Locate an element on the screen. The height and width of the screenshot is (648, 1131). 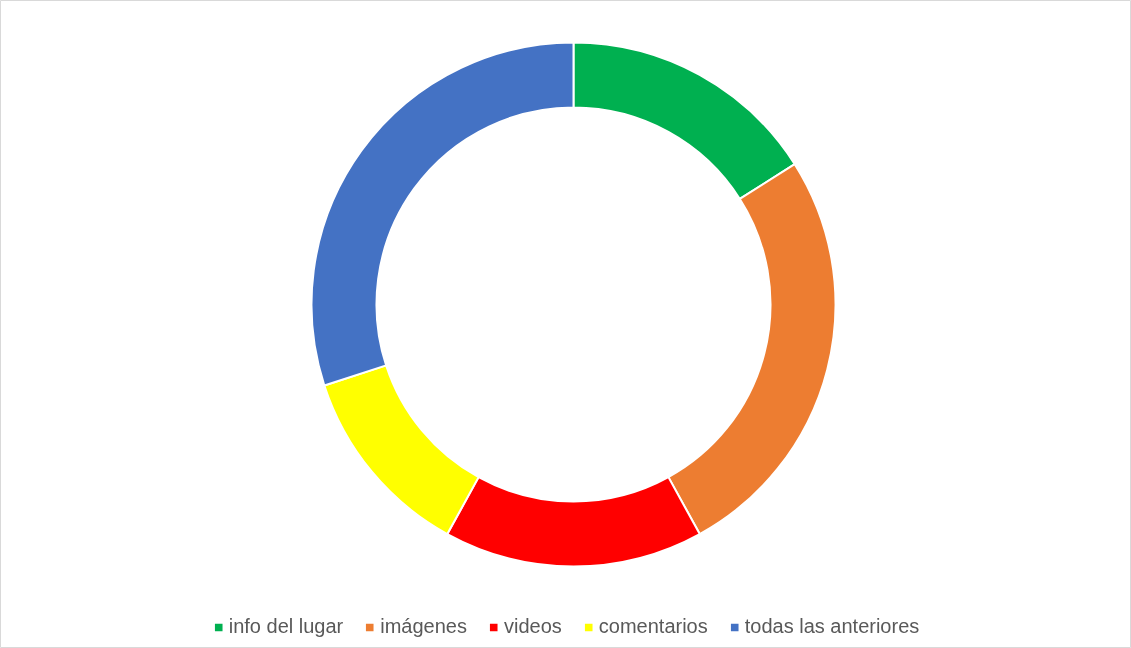
legend-label: todas las anteriores is located at coordinates (832, 626).